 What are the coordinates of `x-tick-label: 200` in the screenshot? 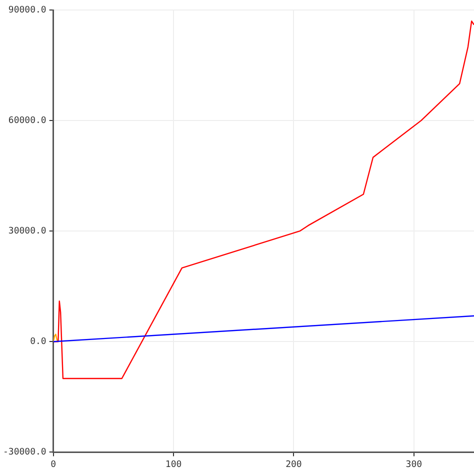 It's located at (294, 465).